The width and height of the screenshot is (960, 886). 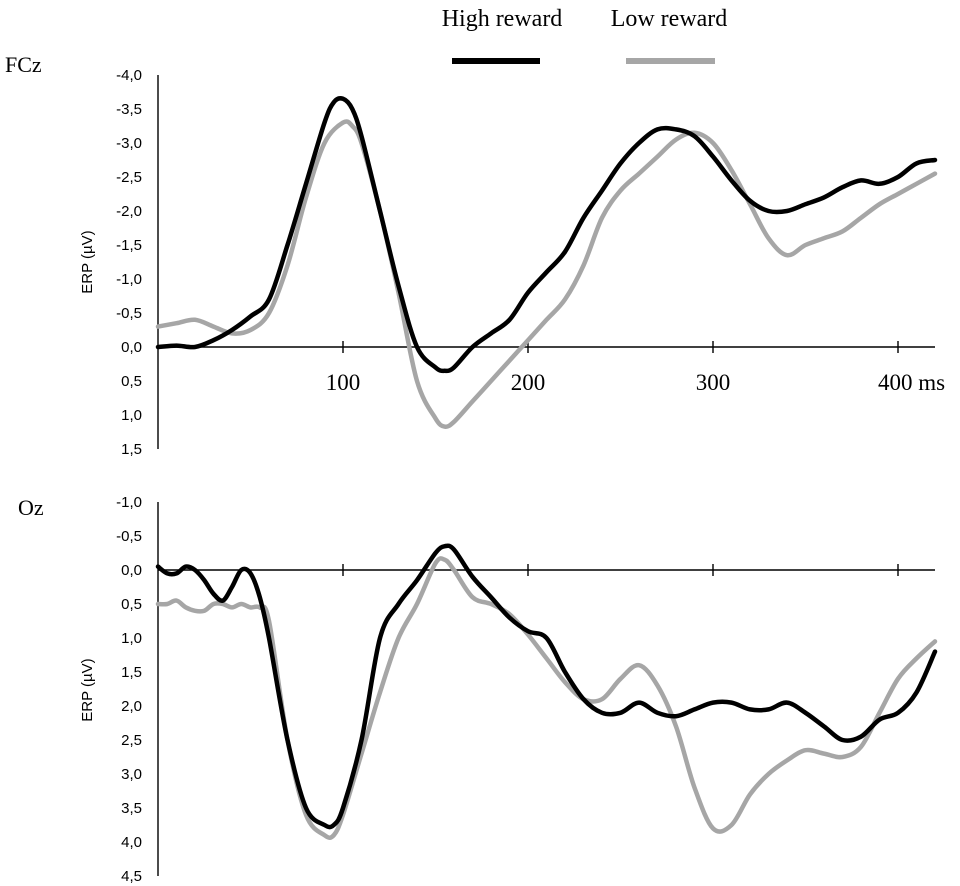 What do you see at coordinates (31, 507) in the screenshot?
I see `panel-label: Oz` at bounding box center [31, 507].